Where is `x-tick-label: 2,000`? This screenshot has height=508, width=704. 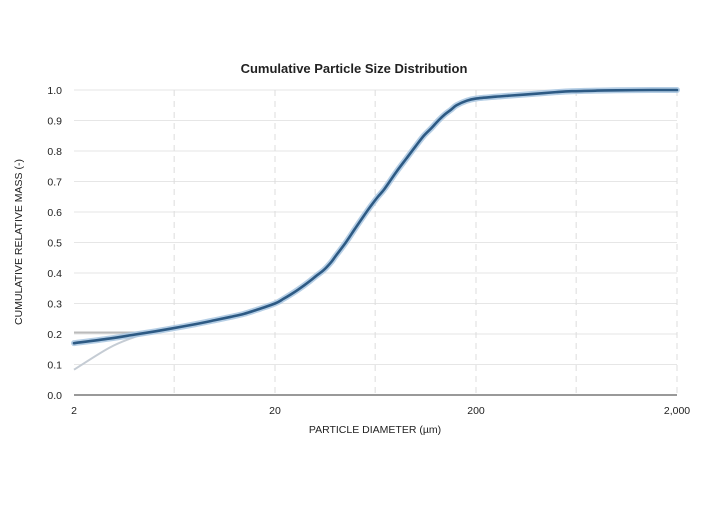 x-tick-label: 2,000 is located at coordinates (677, 411).